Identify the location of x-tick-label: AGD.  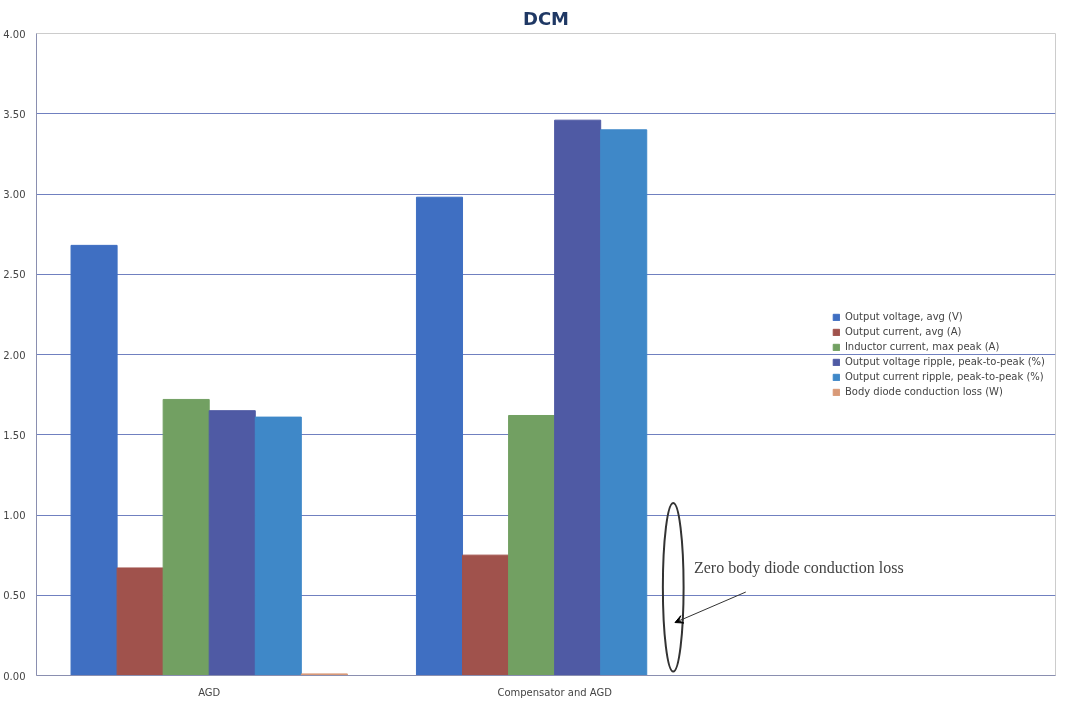
(209, 692).